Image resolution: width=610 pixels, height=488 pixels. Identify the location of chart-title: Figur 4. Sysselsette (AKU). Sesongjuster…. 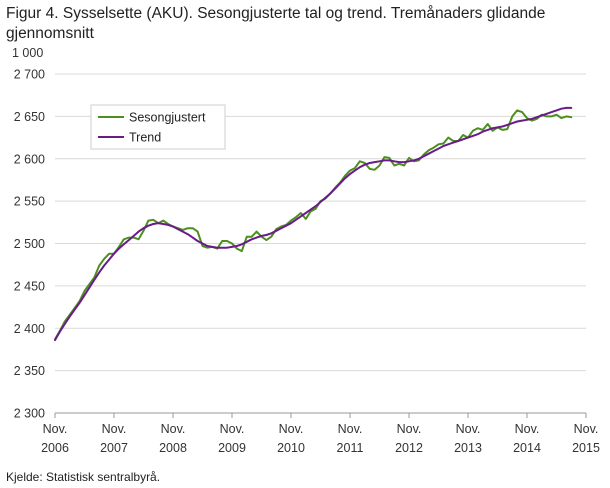
(276, 23).